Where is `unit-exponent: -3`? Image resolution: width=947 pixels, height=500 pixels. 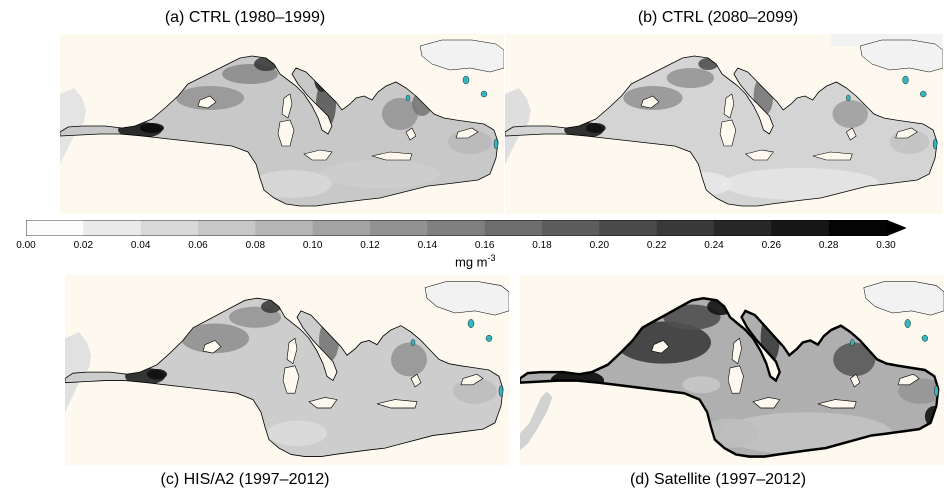
unit-exponent: -3 is located at coordinates (491, 258).